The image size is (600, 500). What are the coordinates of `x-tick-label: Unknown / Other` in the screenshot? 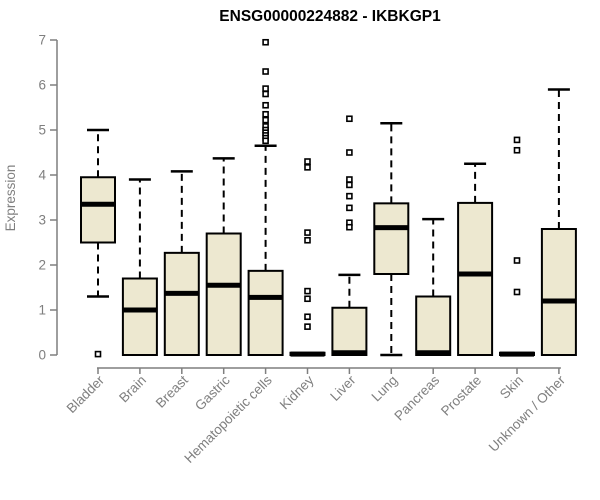 It's located at (527, 413).